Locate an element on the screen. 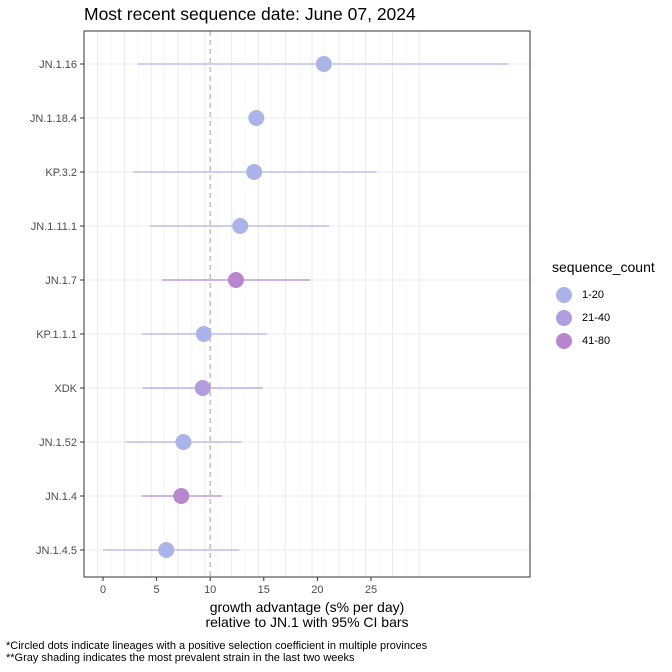 Image resolution: width=672 pixels, height=672 pixels. y-tick-label: JN.1.11.1 is located at coordinates (54, 227).